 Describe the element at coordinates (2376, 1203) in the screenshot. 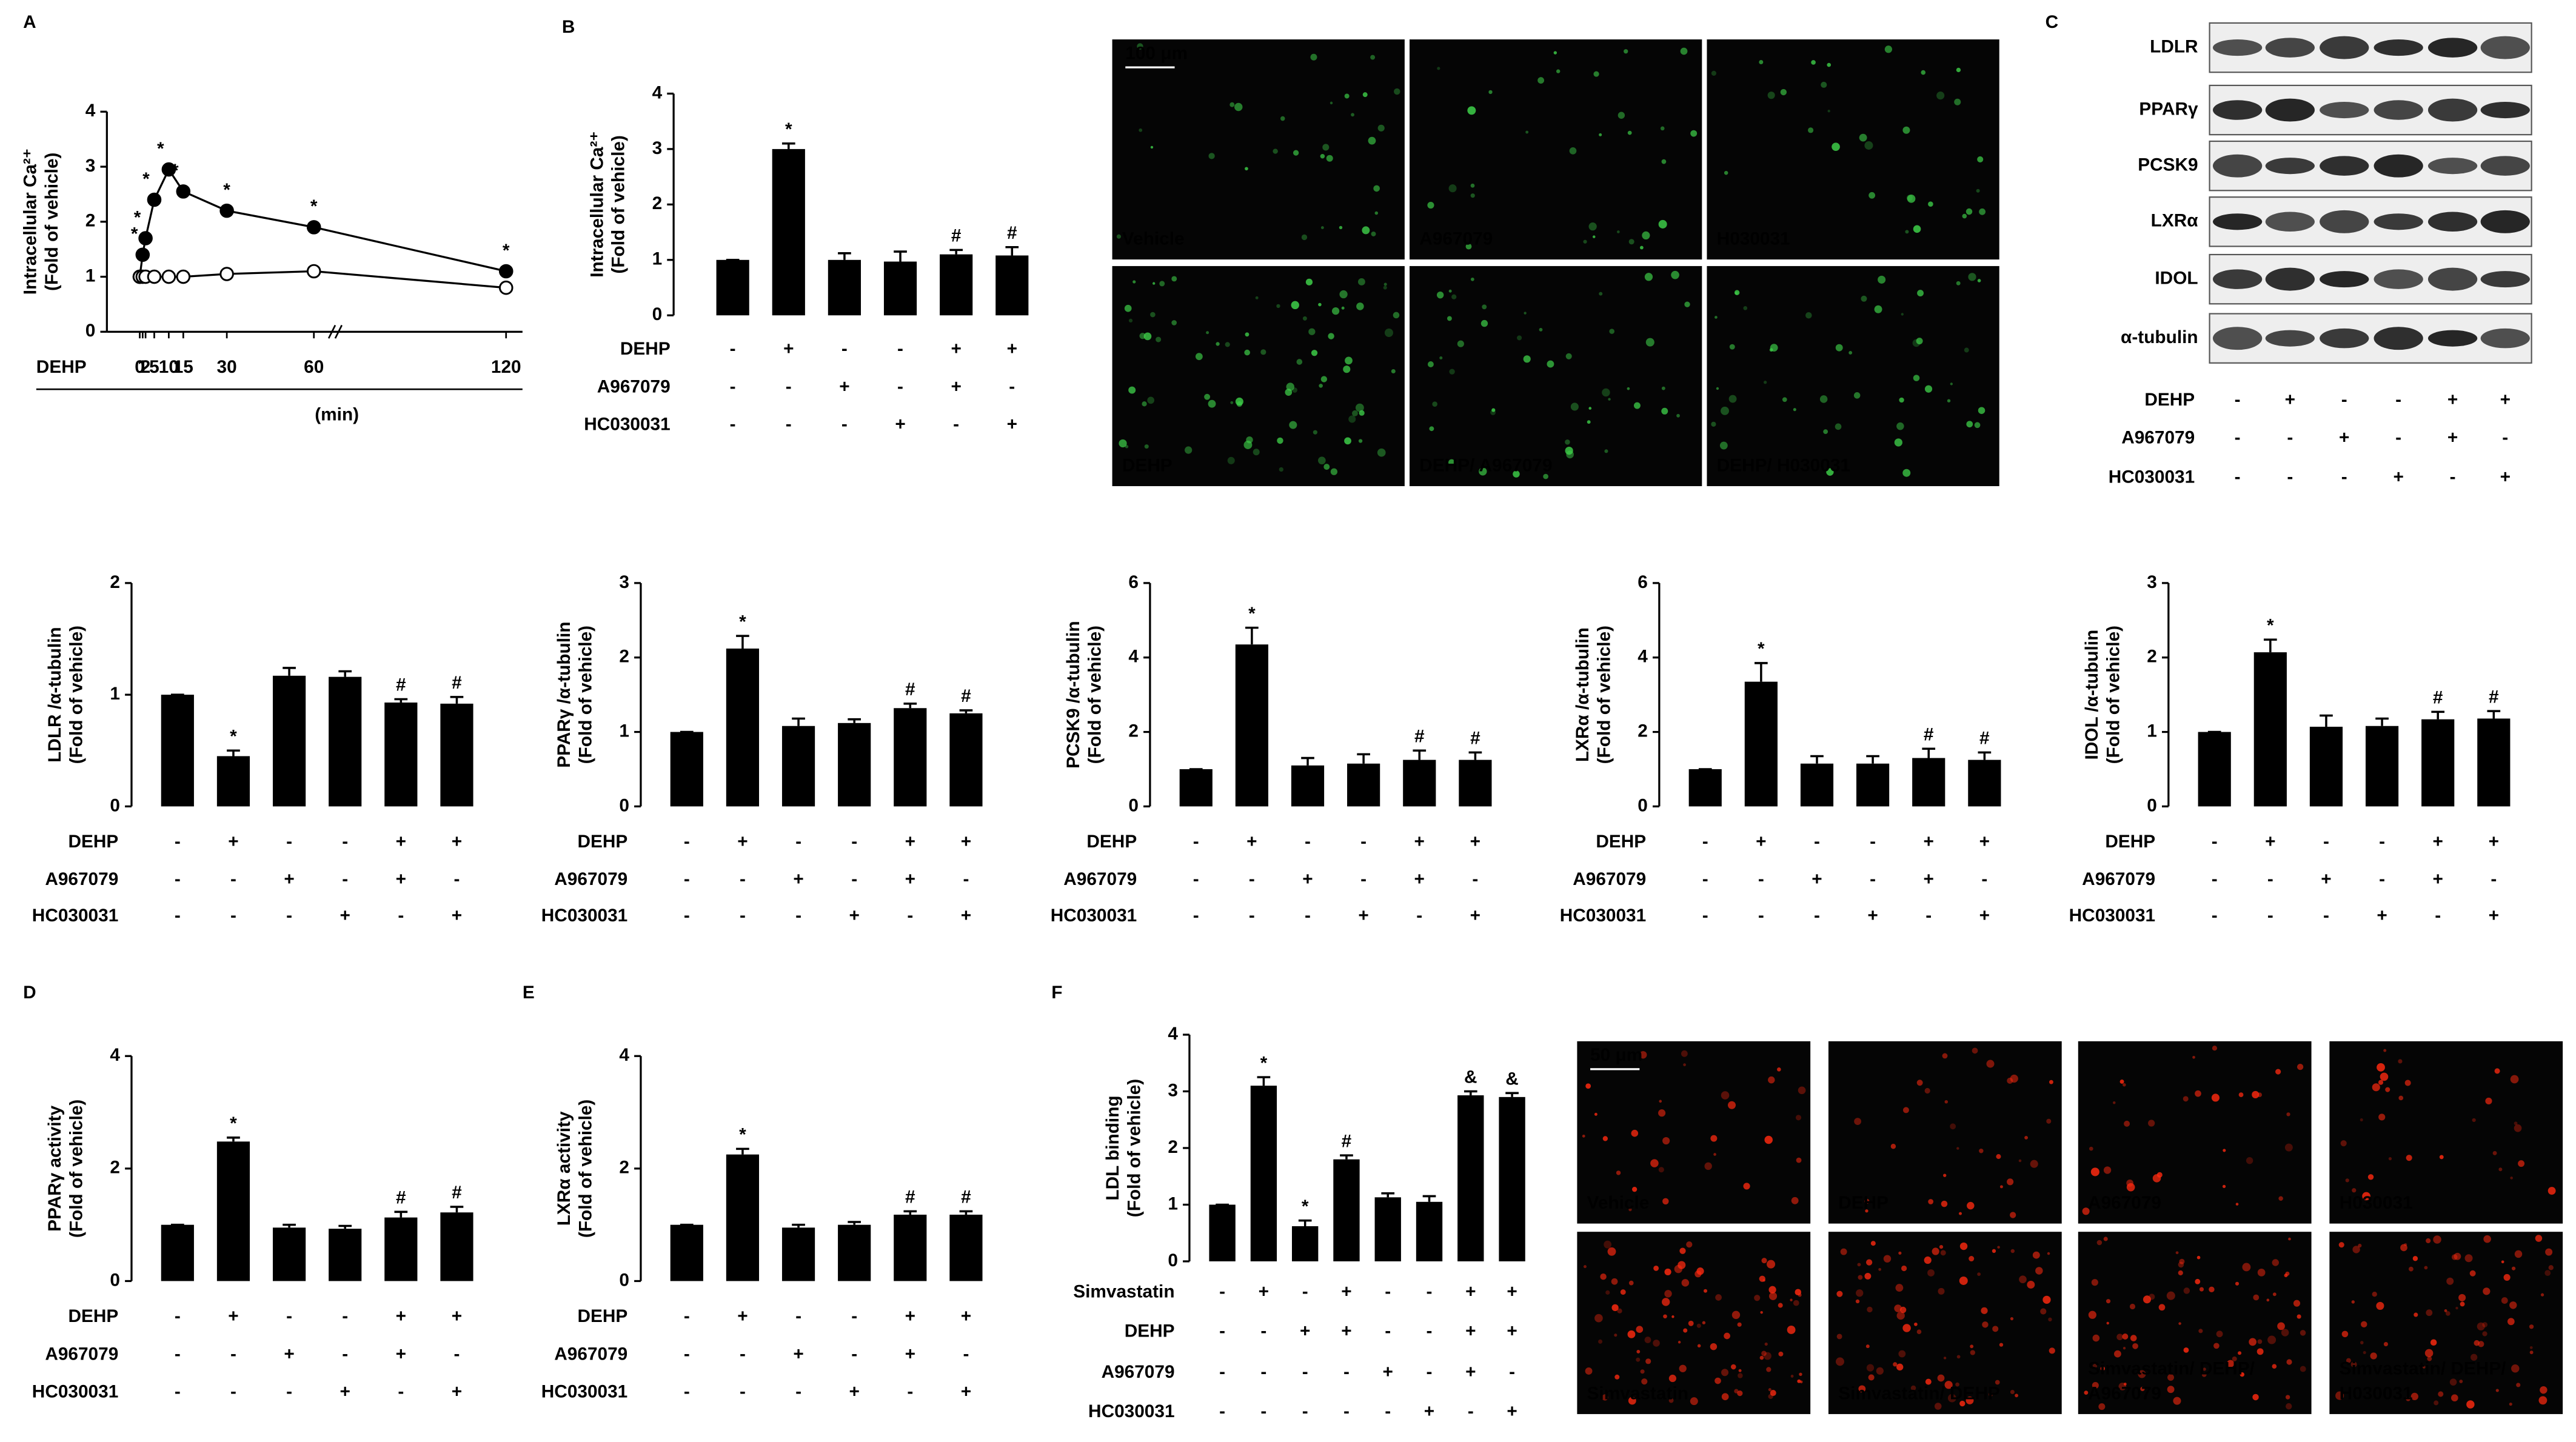

I see `micrograph-caption: H030031` at that location.